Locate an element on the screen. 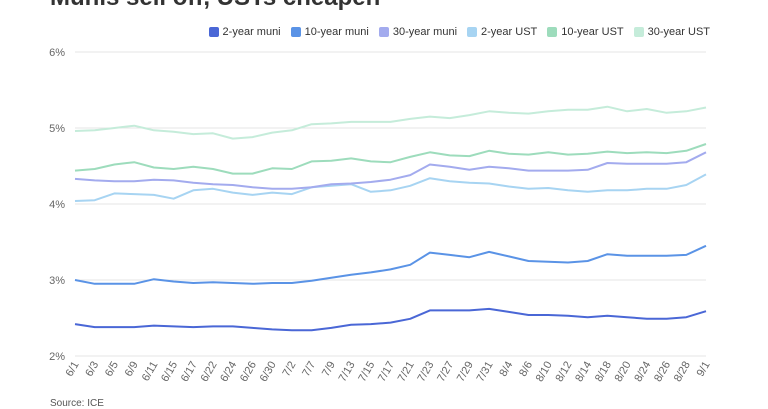  series-line-2-year-muni is located at coordinates (390, 319).